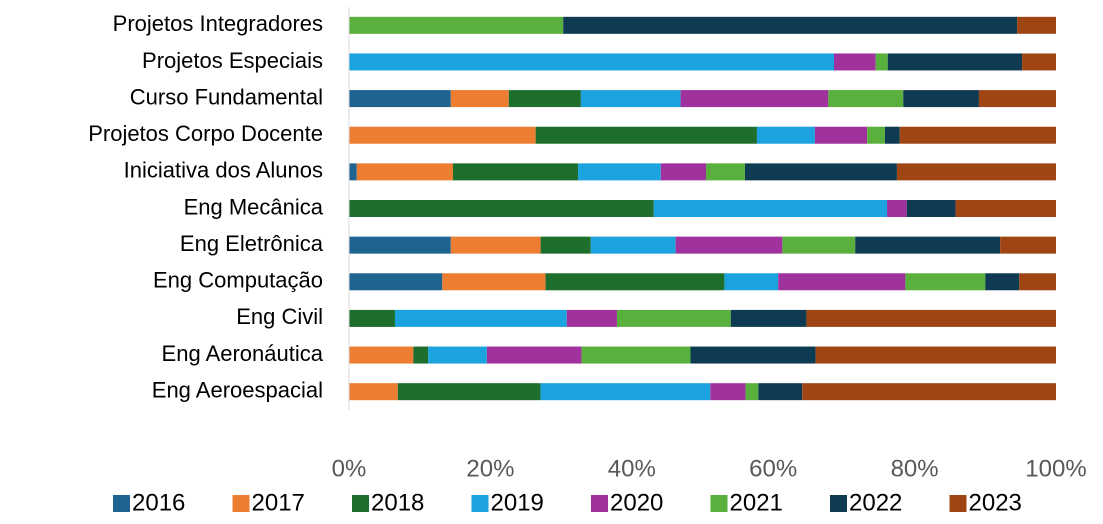  What do you see at coordinates (490, 468) in the screenshot?
I see `x-tick-label: 20%` at bounding box center [490, 468].